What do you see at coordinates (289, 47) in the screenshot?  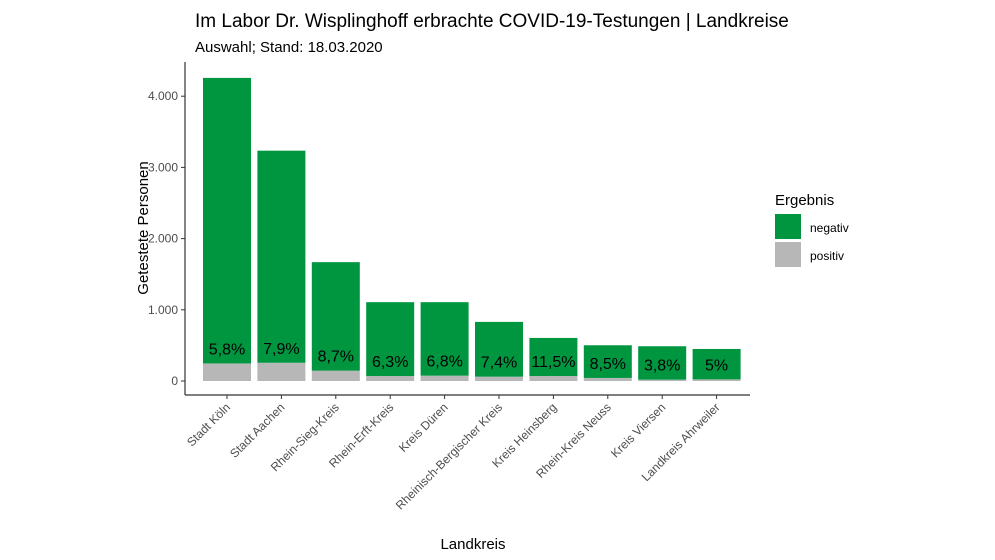 I see `chart-subtitle: Auswahl; Stand: 18.03.2020` at bounding box center [289, 47].